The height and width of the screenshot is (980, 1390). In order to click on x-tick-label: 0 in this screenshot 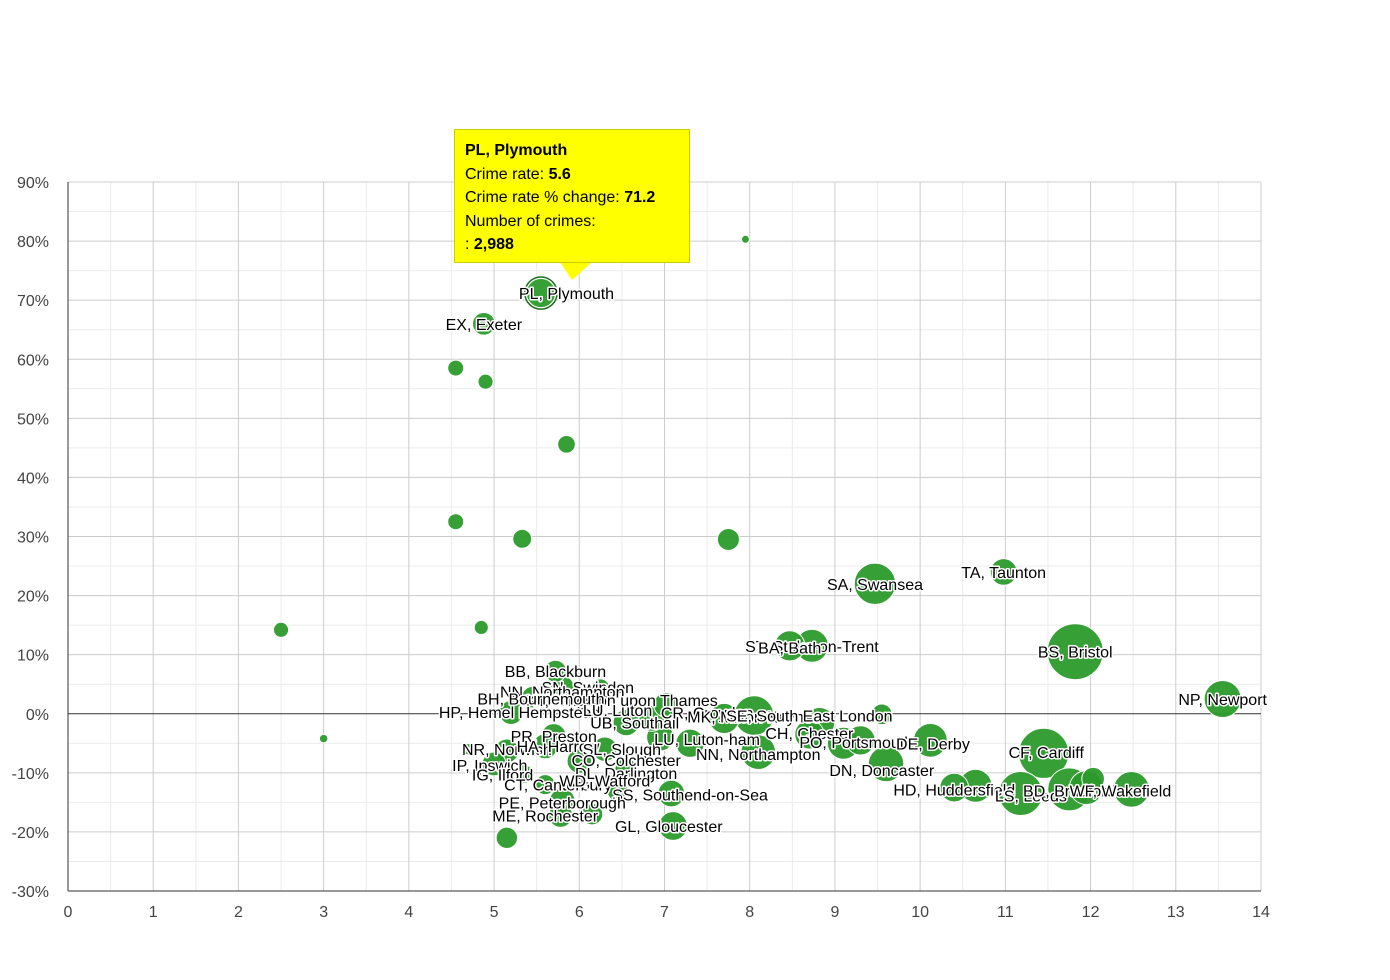, I will do `click(68, 912)`.